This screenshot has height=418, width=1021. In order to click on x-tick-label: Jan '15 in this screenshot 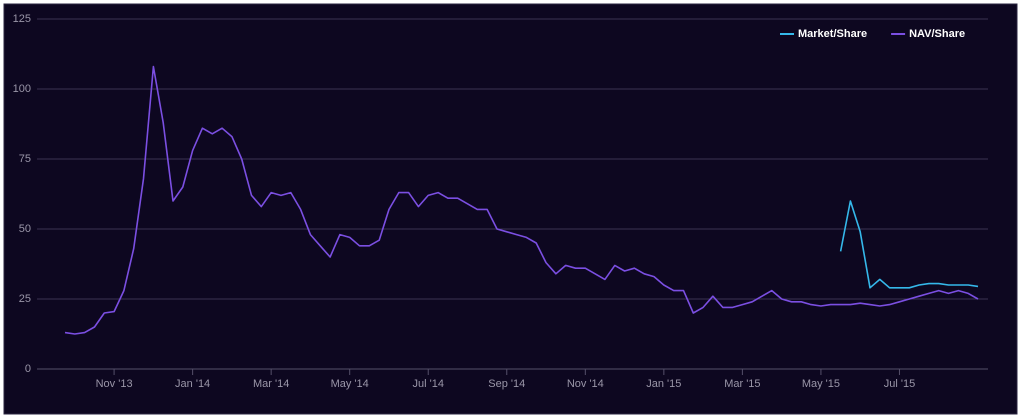, I will do `click(663, 384)`.